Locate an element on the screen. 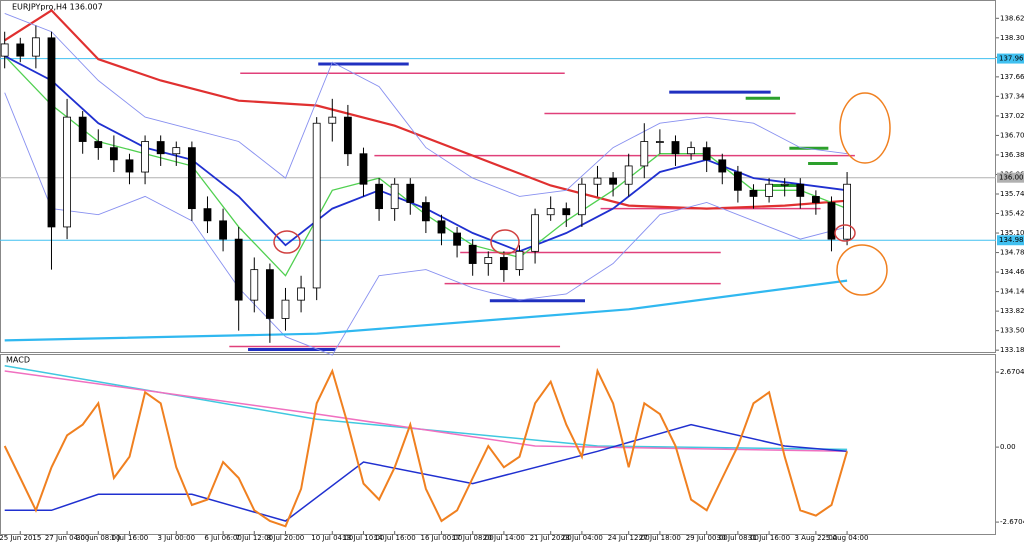 This screenshot has height=543, width=1024. y-tick-label: 134.780 is located at coordinates (1012, 253).